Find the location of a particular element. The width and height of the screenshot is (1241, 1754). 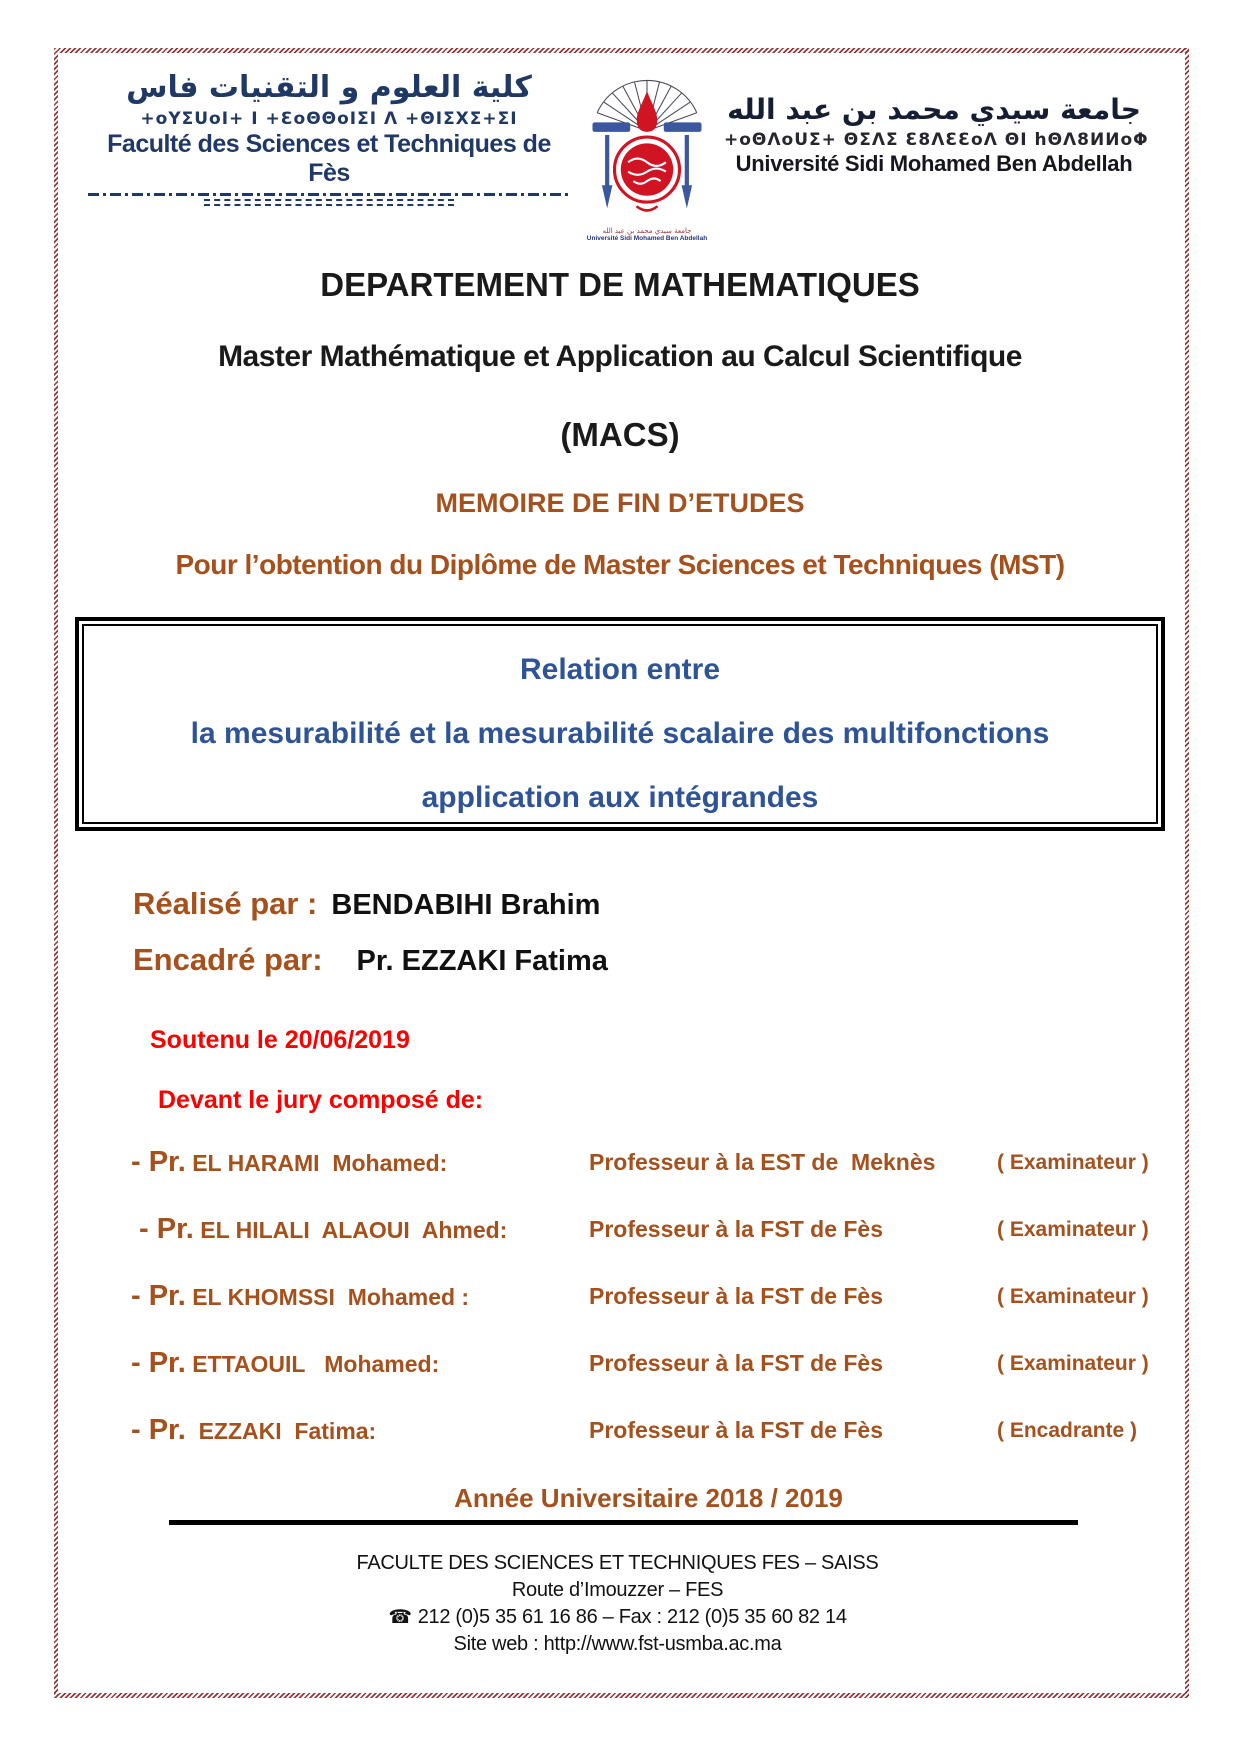

page-border-bottom is located at coordinates (621, 1695).